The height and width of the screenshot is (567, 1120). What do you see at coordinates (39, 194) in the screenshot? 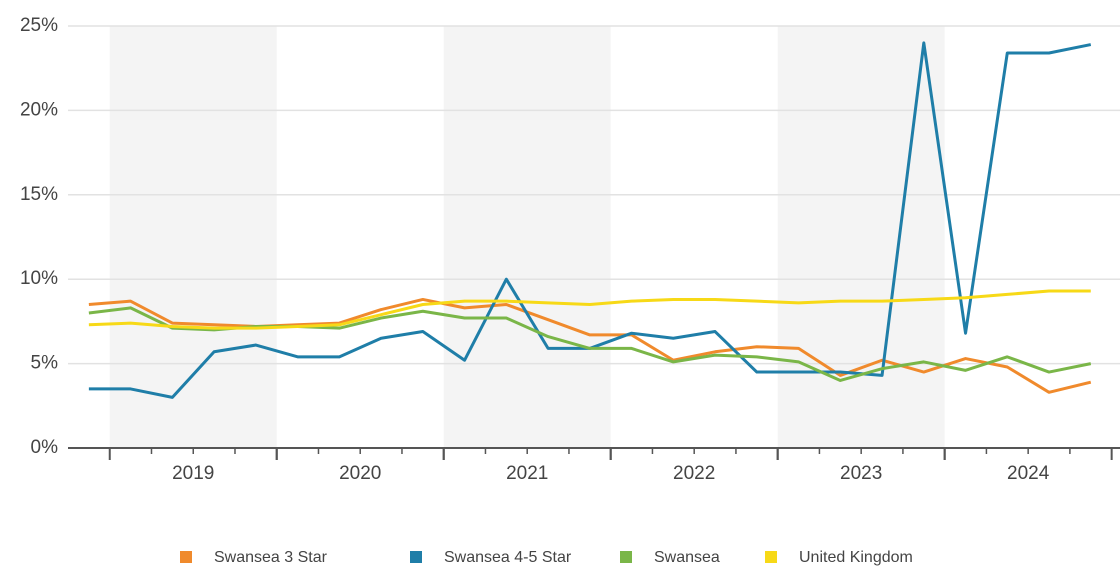
I see `y-tick-label: 15%` at bounding box center [39, 194].